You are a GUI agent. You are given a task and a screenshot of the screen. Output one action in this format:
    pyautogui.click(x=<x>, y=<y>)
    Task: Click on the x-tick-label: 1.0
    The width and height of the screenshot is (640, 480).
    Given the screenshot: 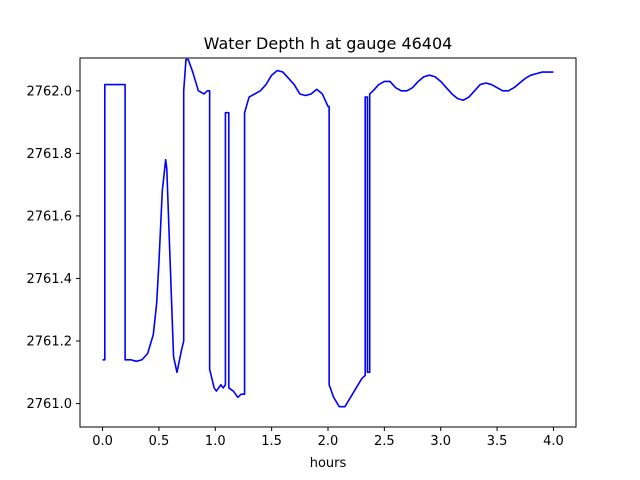 What is the action you would take?
    pyautogui.click(x=215, y=441)
    